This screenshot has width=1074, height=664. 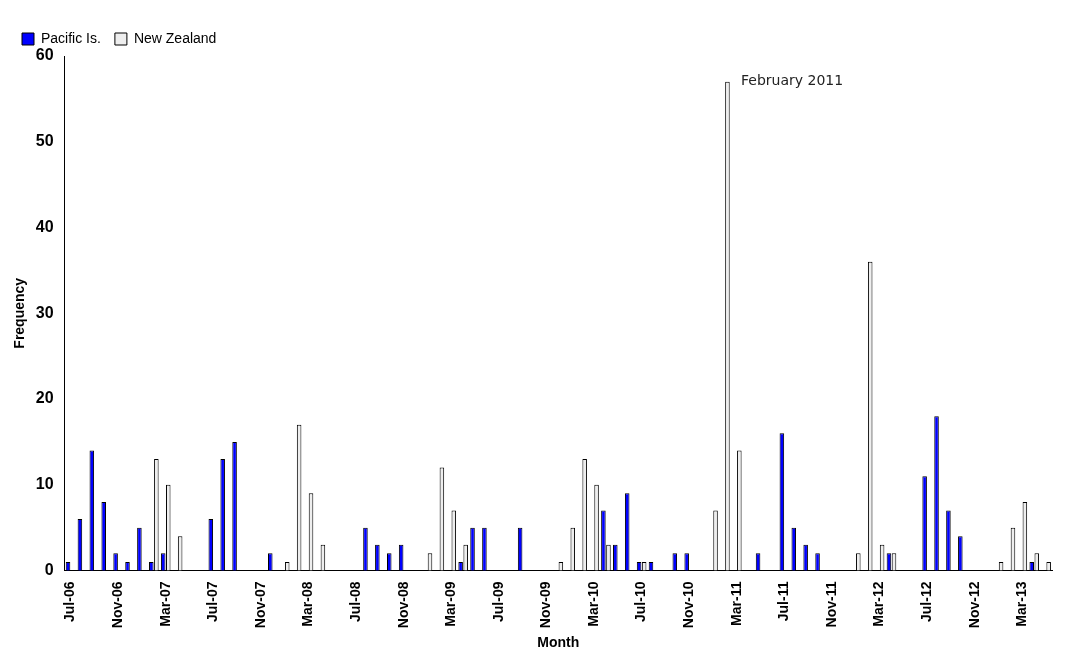 I want to click on x-tick-label: Mar-08, so click(x=307, y=604).